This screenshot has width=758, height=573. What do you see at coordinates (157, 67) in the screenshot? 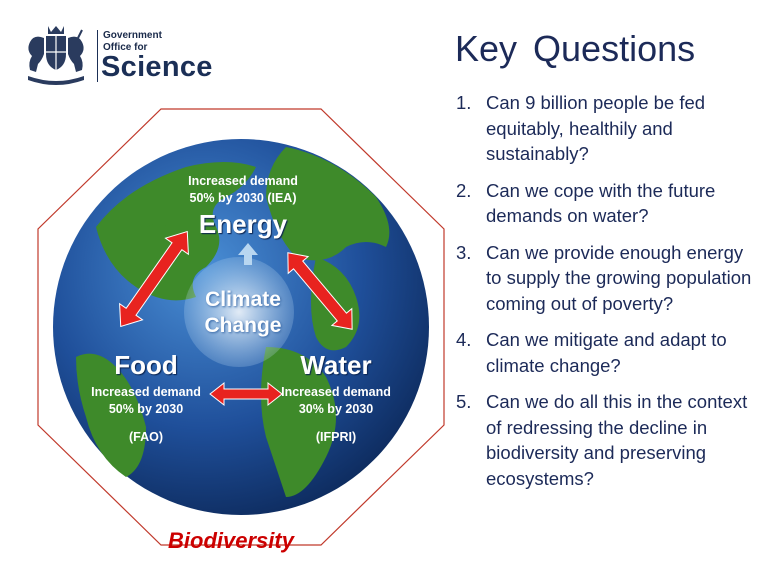
I see `logo-text-science: Science` at bounding box center [157, 67].